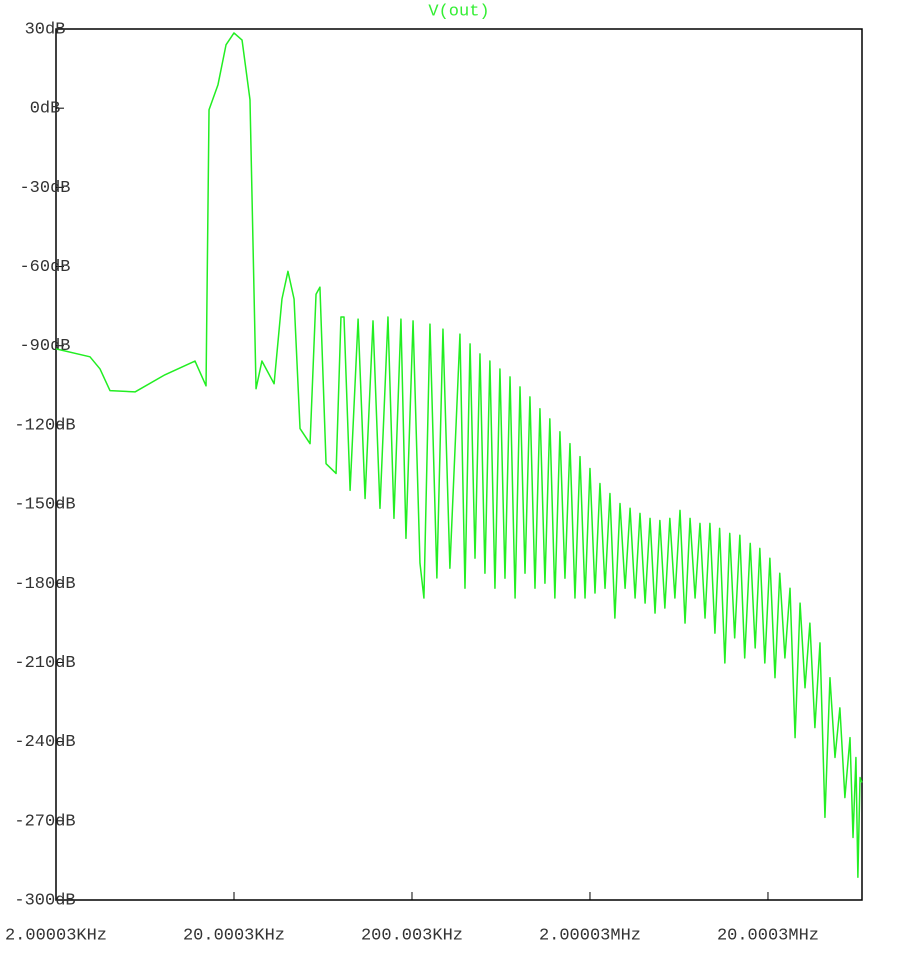 The image size is (908, 960). Describe the element at coordinates (45, 109) in the screenshot. I see `y-tick-label: 0dB` at that location.